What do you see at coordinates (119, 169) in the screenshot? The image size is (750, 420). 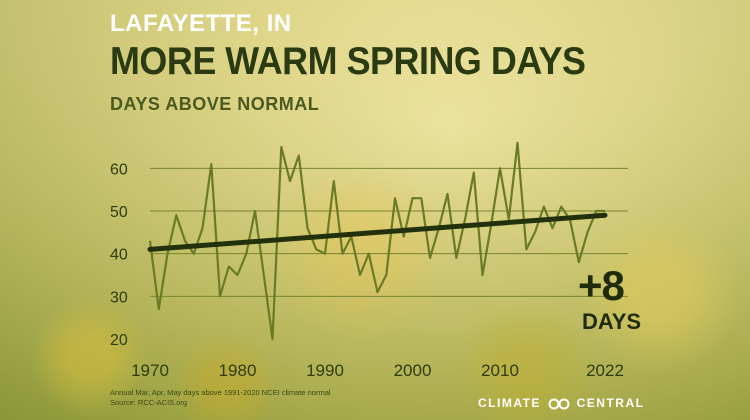 I see `y-tick-label: 60` at bounding box center [119, 169].